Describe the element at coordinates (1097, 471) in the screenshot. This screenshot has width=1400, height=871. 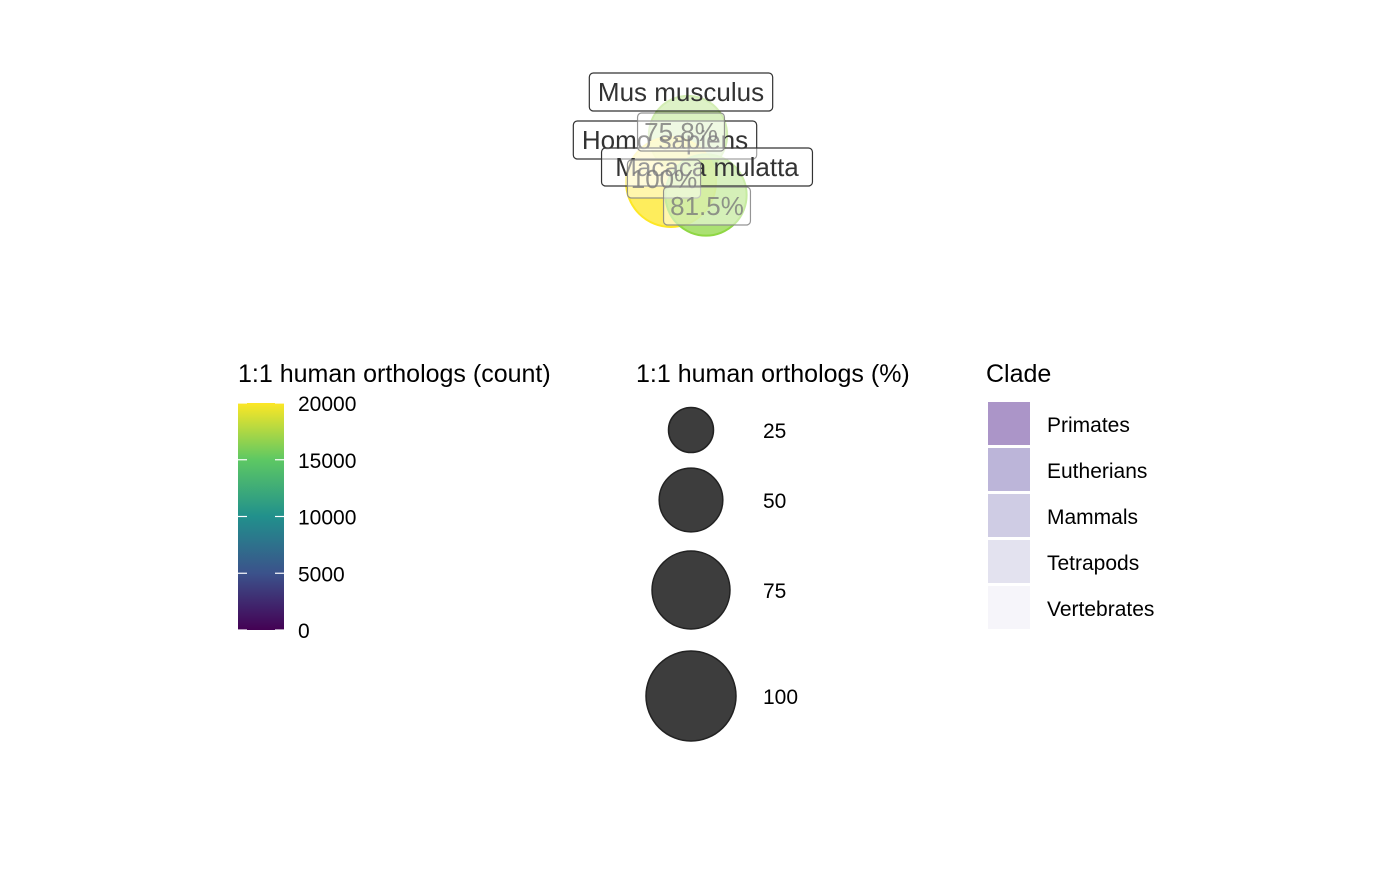
I see `clade-legend-label: Eutherians` at that location.